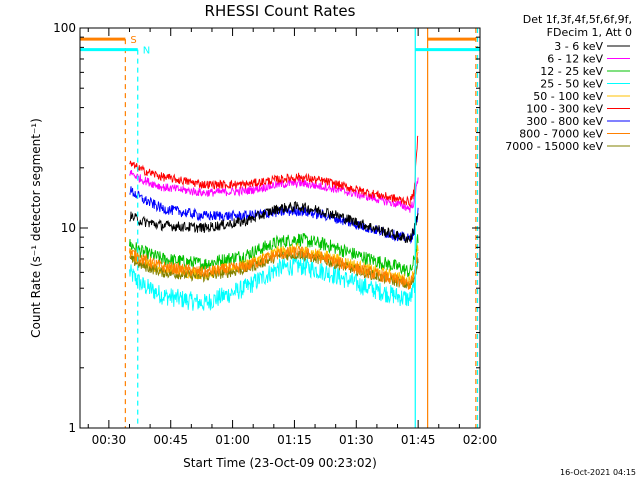  What do you see at coordinates (589, 32) in the screenshot?
I see `legend-header-line2: FDecim 1, Att 0` at bounding box center [589, 32].